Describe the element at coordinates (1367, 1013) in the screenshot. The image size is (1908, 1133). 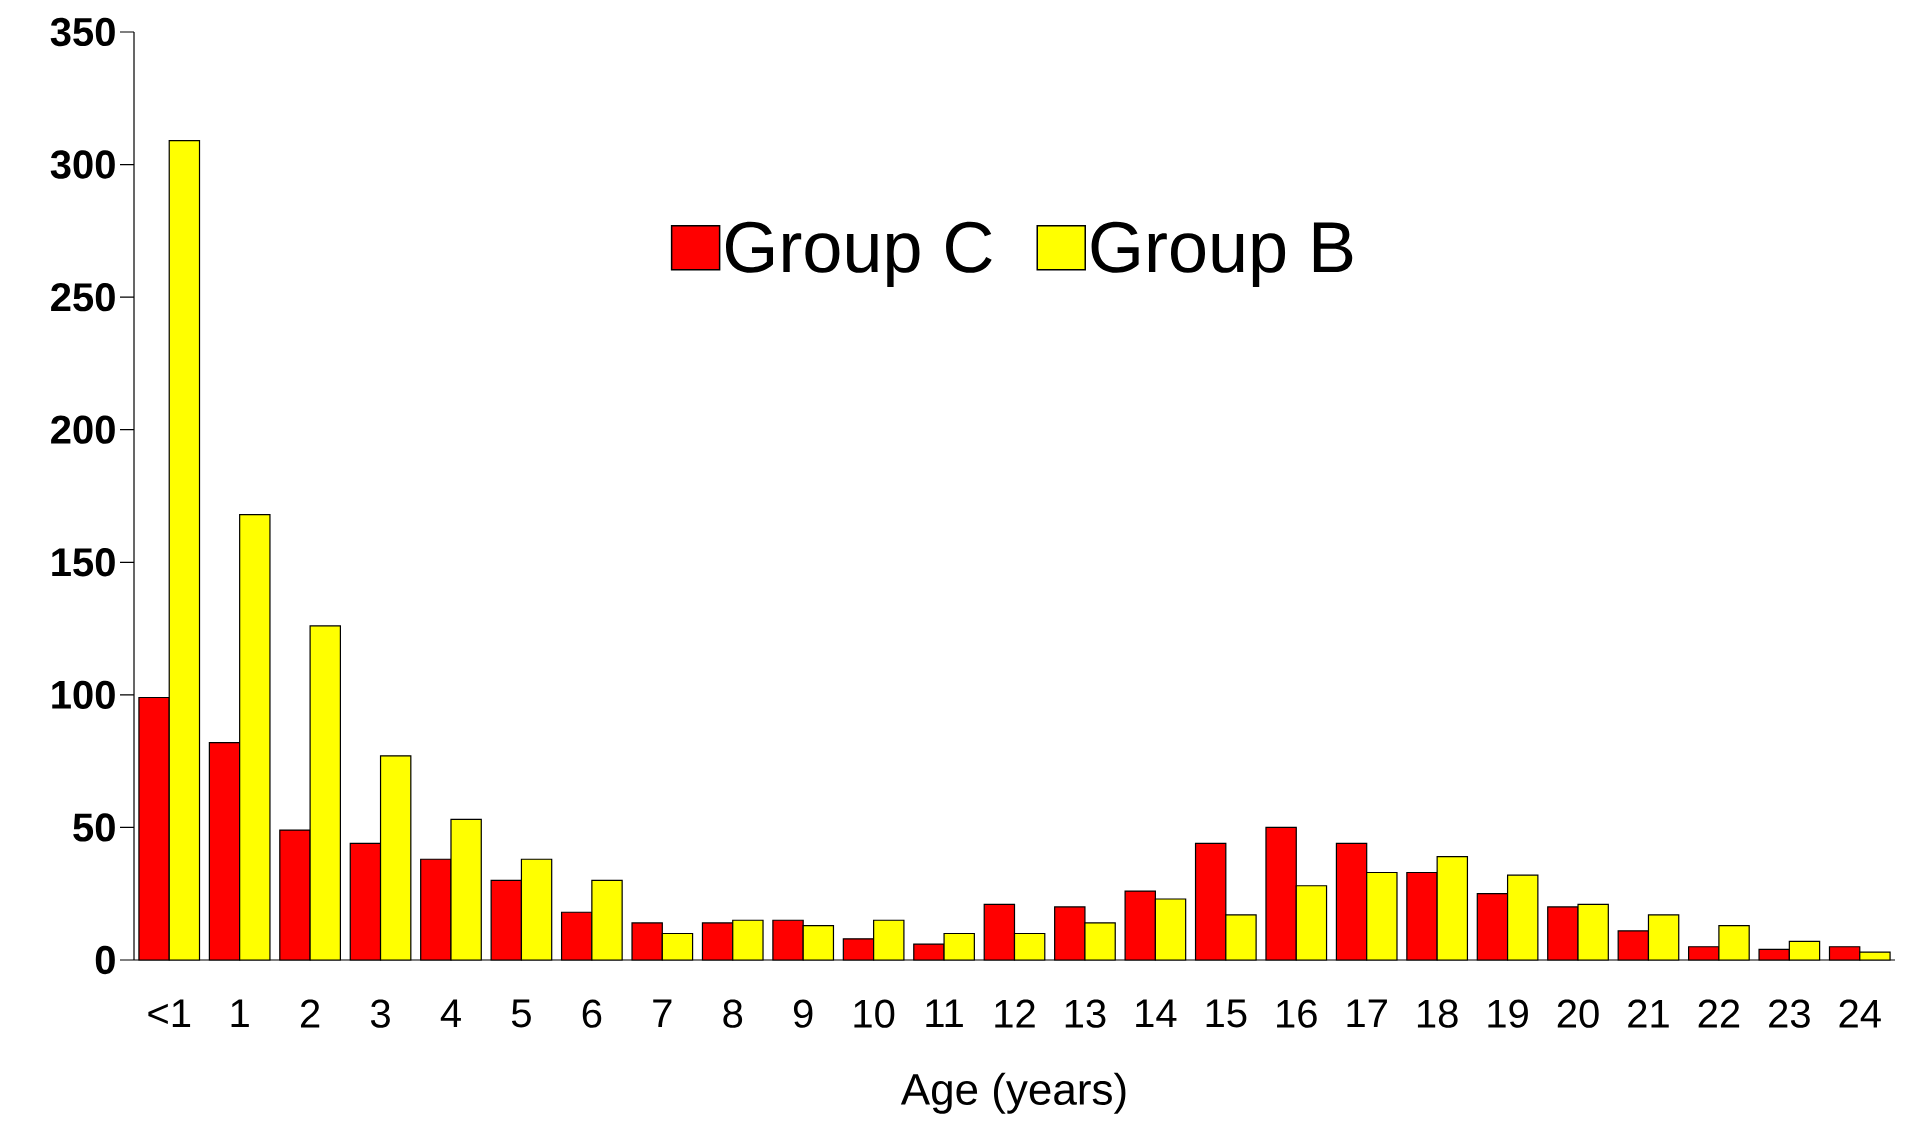
I see `x-tick-label: 17` at that location.